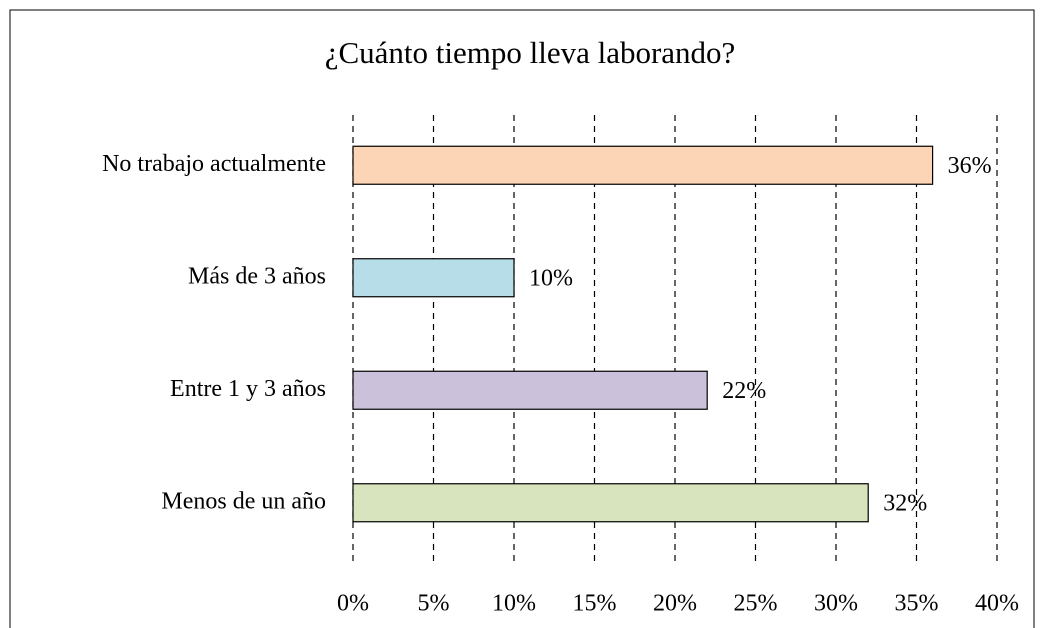 Image resolution: width=1044 pixels, height=628 pixels. Describe the element at coordinates (243, 501) in the screenshot. I see `y-tick-label: Menos de un año` at that location.